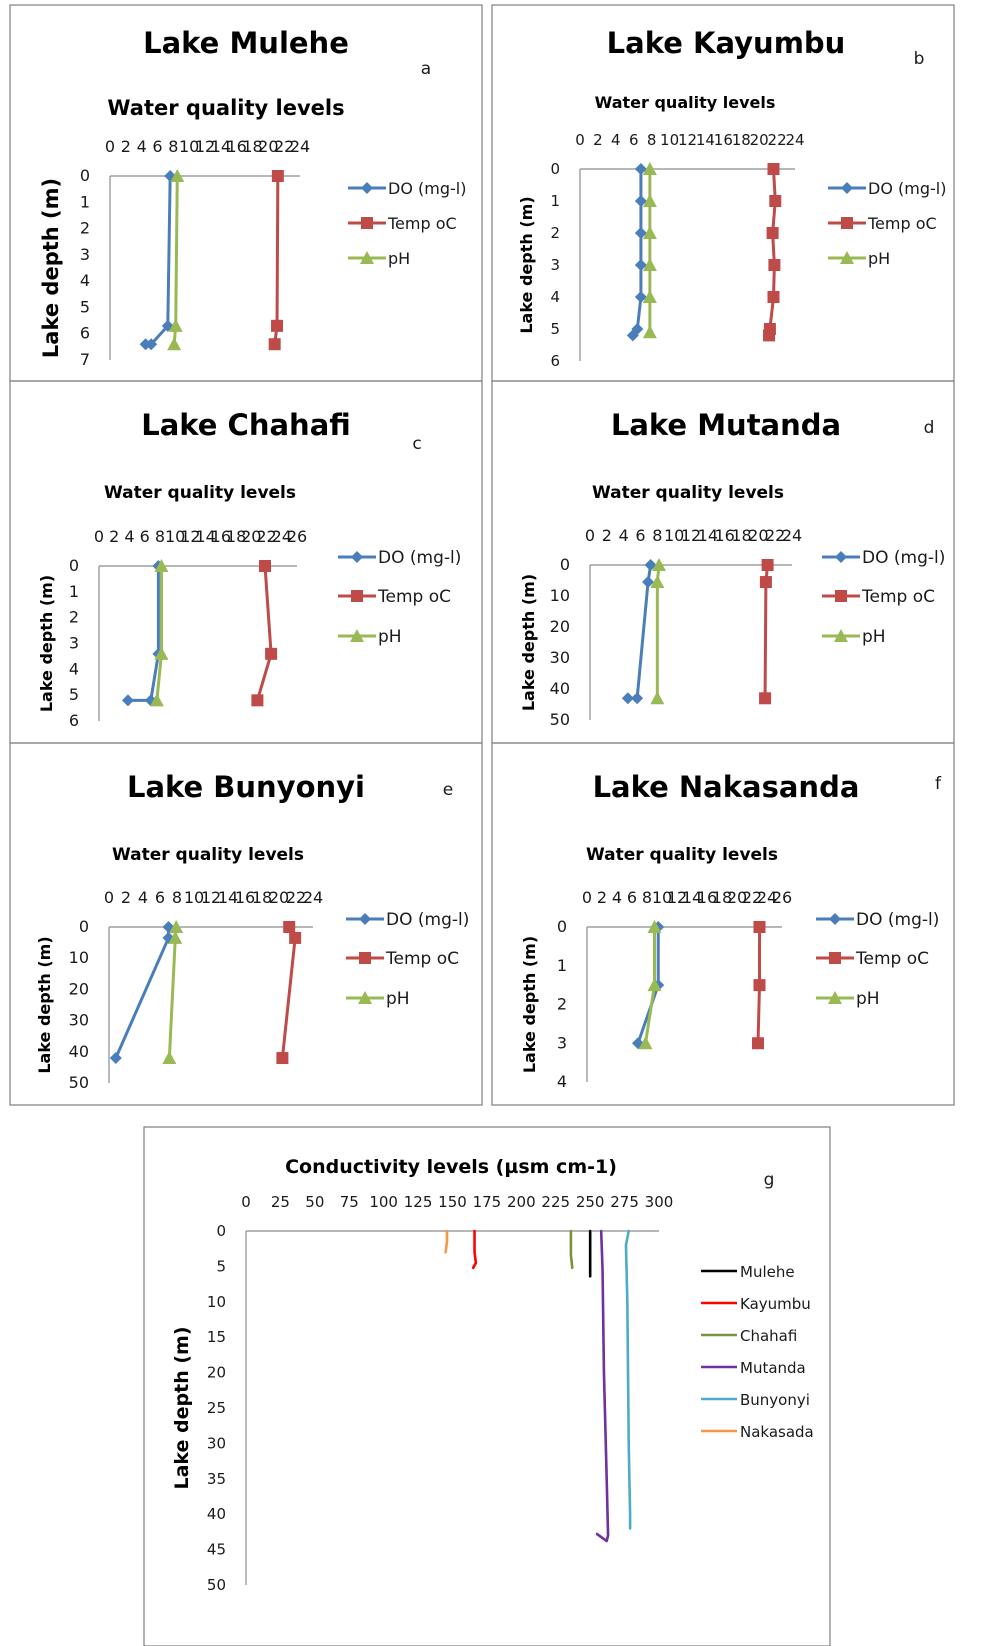 The image size is (1003, 1646). Describe the element at coordinates (448, 790) in the screenshot. I see `panel-letter: e` at that location.